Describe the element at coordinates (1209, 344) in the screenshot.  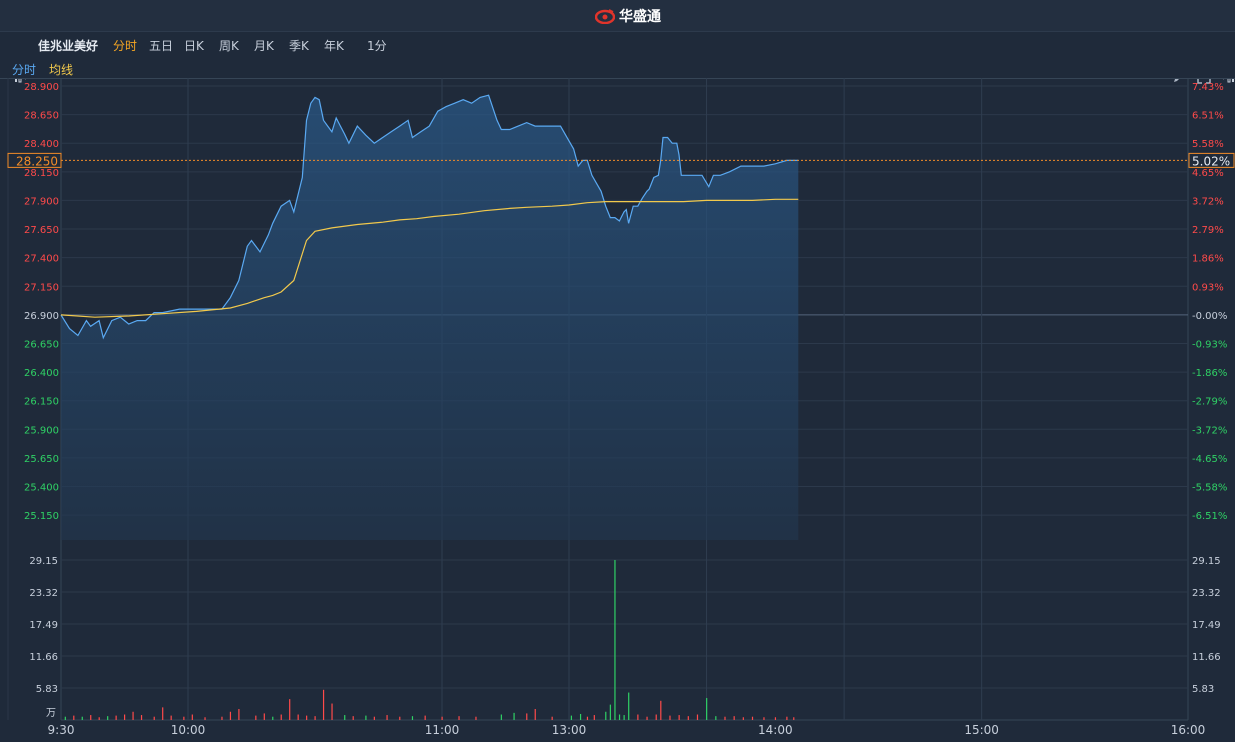
I see `percent-axis-label: -0.93%` at that location.